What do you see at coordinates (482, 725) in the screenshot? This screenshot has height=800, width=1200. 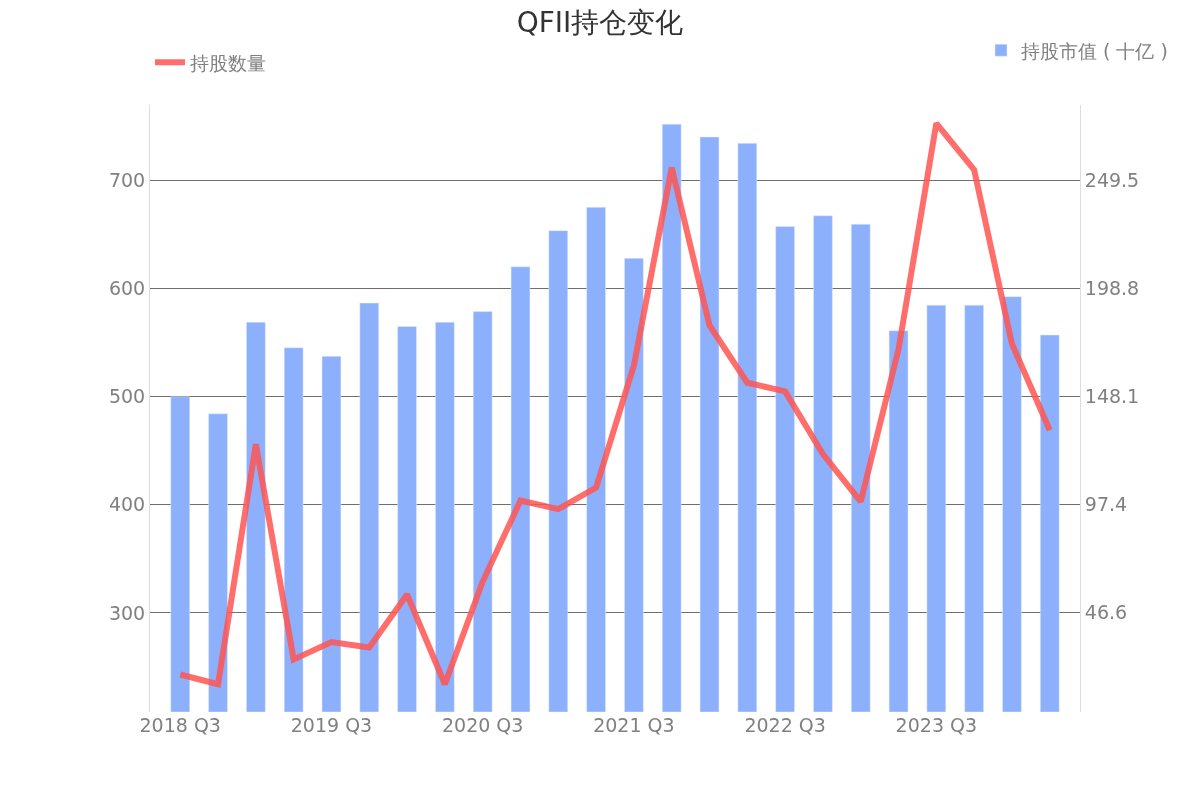 I see `x-tick-label: 2020 Q3` at bounding box center [482, 725].